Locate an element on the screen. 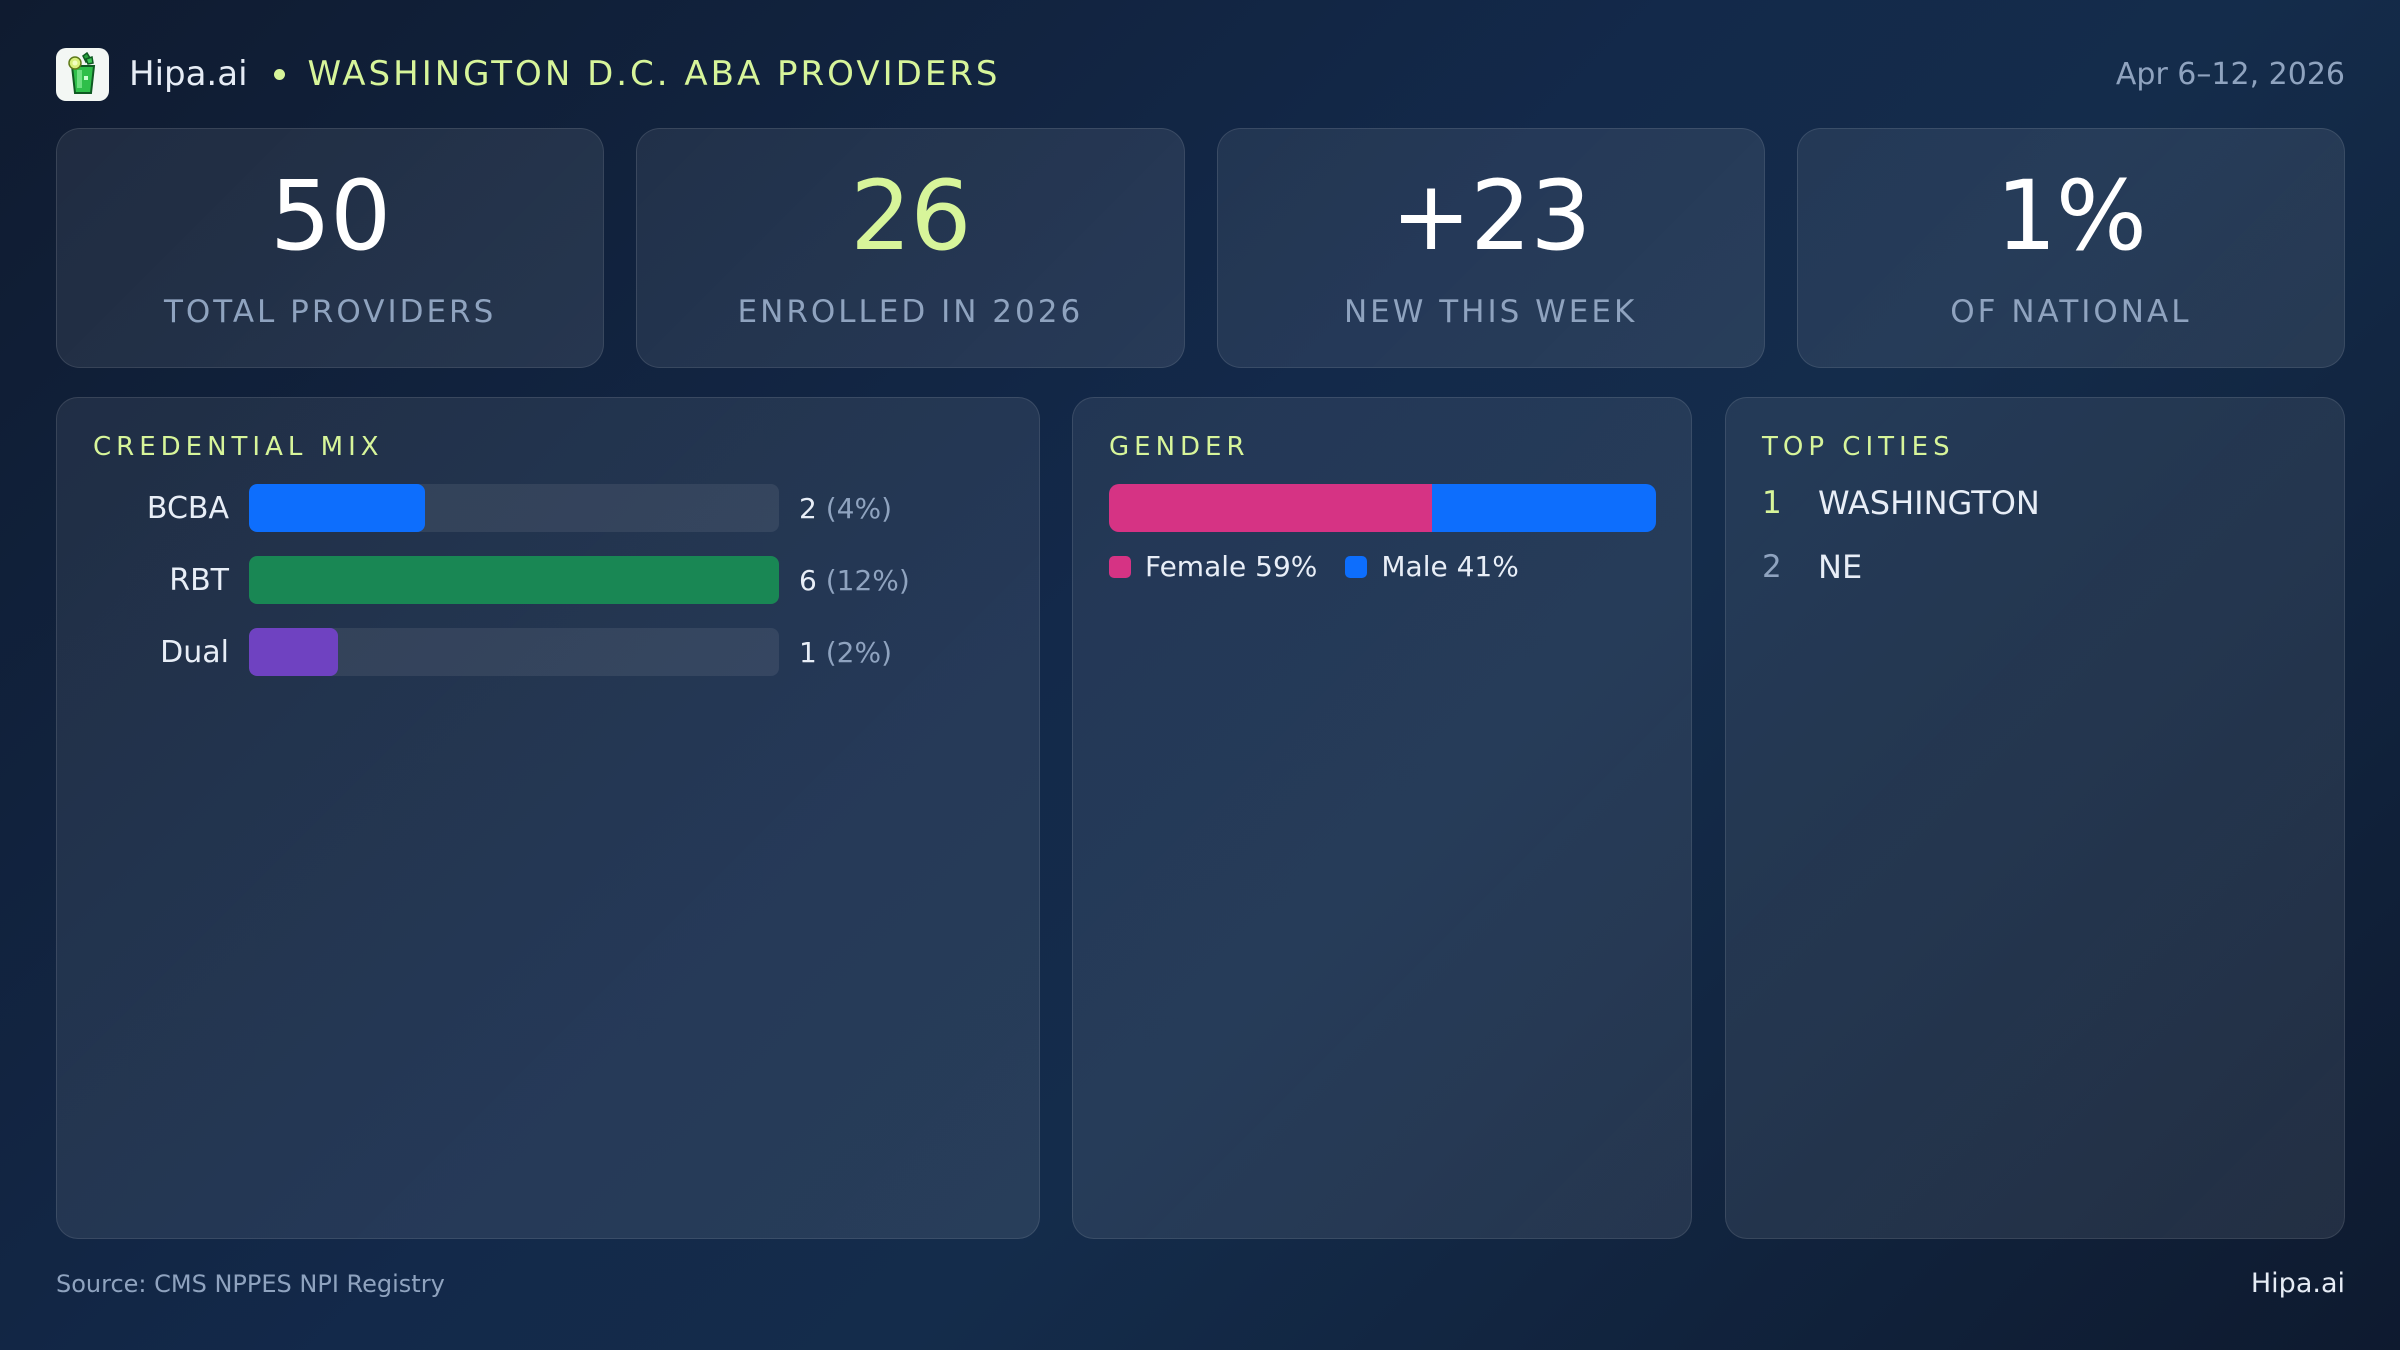 The image size is (2400, 1350). city-name: NE is located at coordinates (1840, 567).